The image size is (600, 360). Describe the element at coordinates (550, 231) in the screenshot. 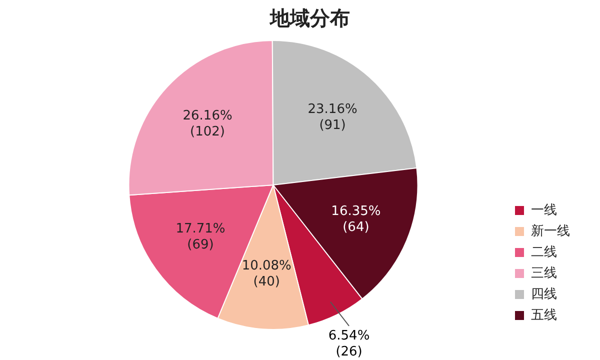

I see `legend-label: 新一线` at that location.